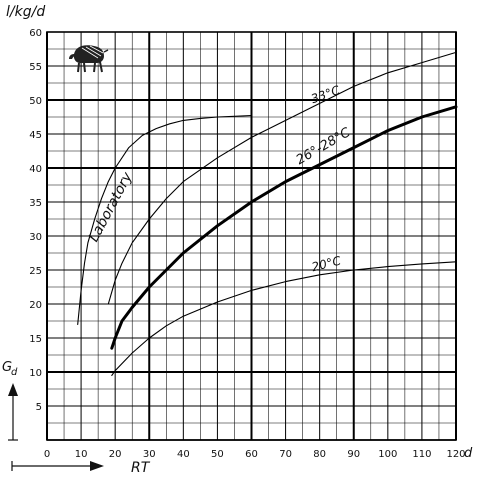 This screenshot has height=478, width=479. I want to click on y-symbol-subscript: d, so click(14, 372).